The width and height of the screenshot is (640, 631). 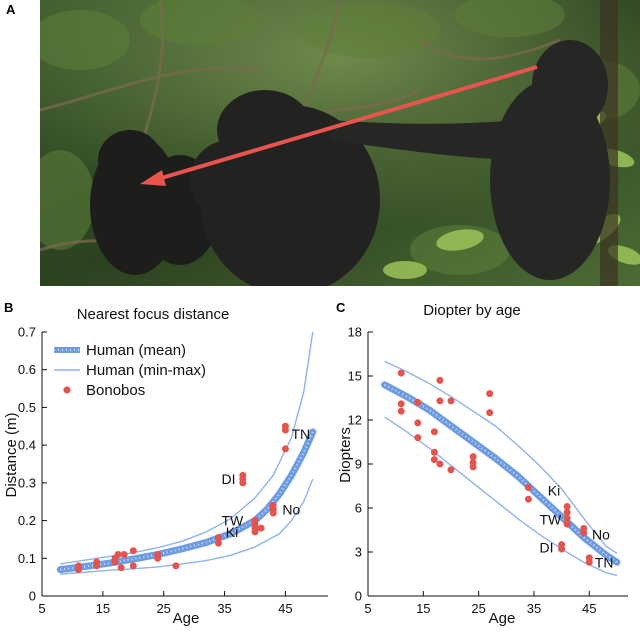 What do you see at coordinates (103, 608) in the screenshot?
I see `chart-b-x-tick-label: 15` at bounding box center [103, 608].